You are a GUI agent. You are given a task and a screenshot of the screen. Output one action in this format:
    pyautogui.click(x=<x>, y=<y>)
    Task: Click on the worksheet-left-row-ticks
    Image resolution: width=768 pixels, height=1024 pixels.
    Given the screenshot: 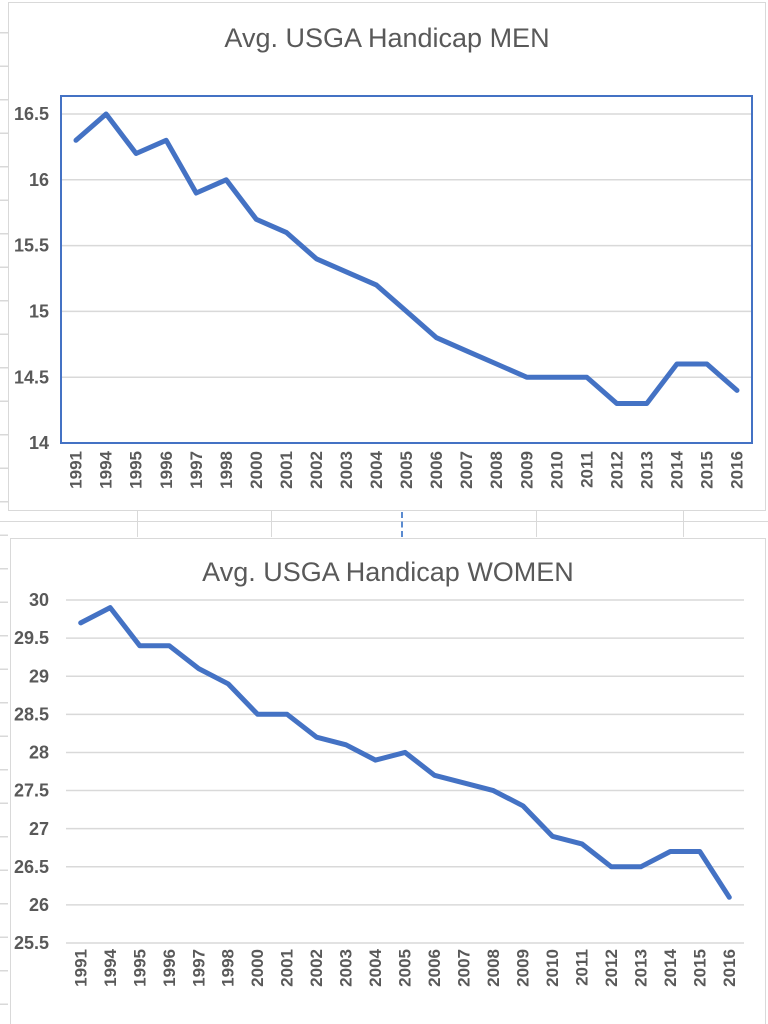 What is the action you would take?
    pyautogui.click(x=4, y=512)
    